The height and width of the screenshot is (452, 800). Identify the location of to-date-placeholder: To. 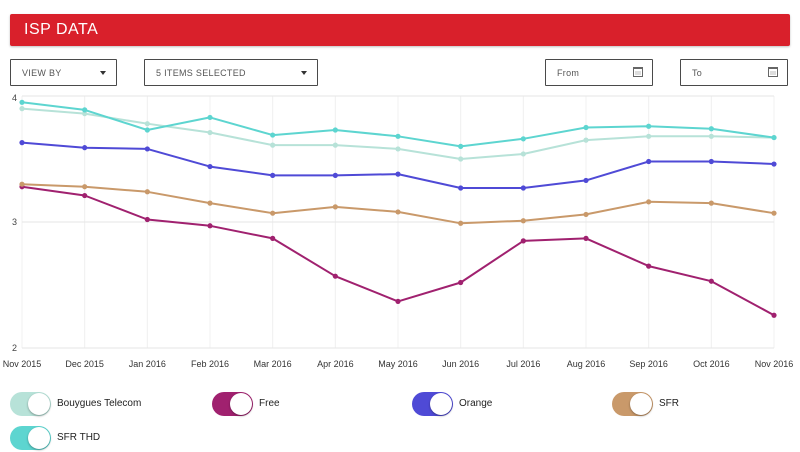
(697, 73).